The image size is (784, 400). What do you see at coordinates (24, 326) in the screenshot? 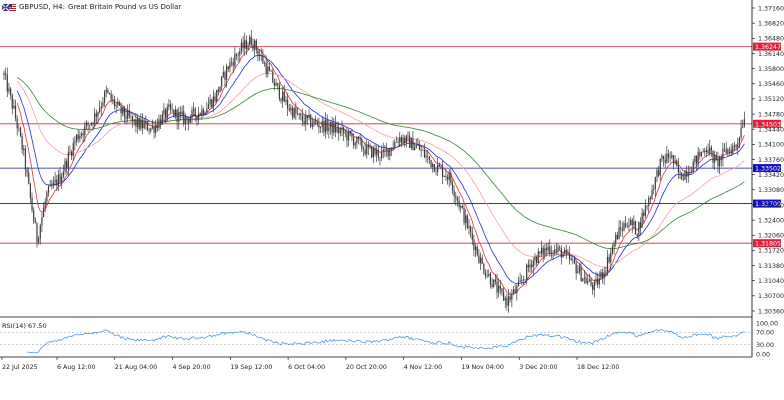
I see `rsi-label: RSI(14) 67.50` at bounding box center [24, 326].